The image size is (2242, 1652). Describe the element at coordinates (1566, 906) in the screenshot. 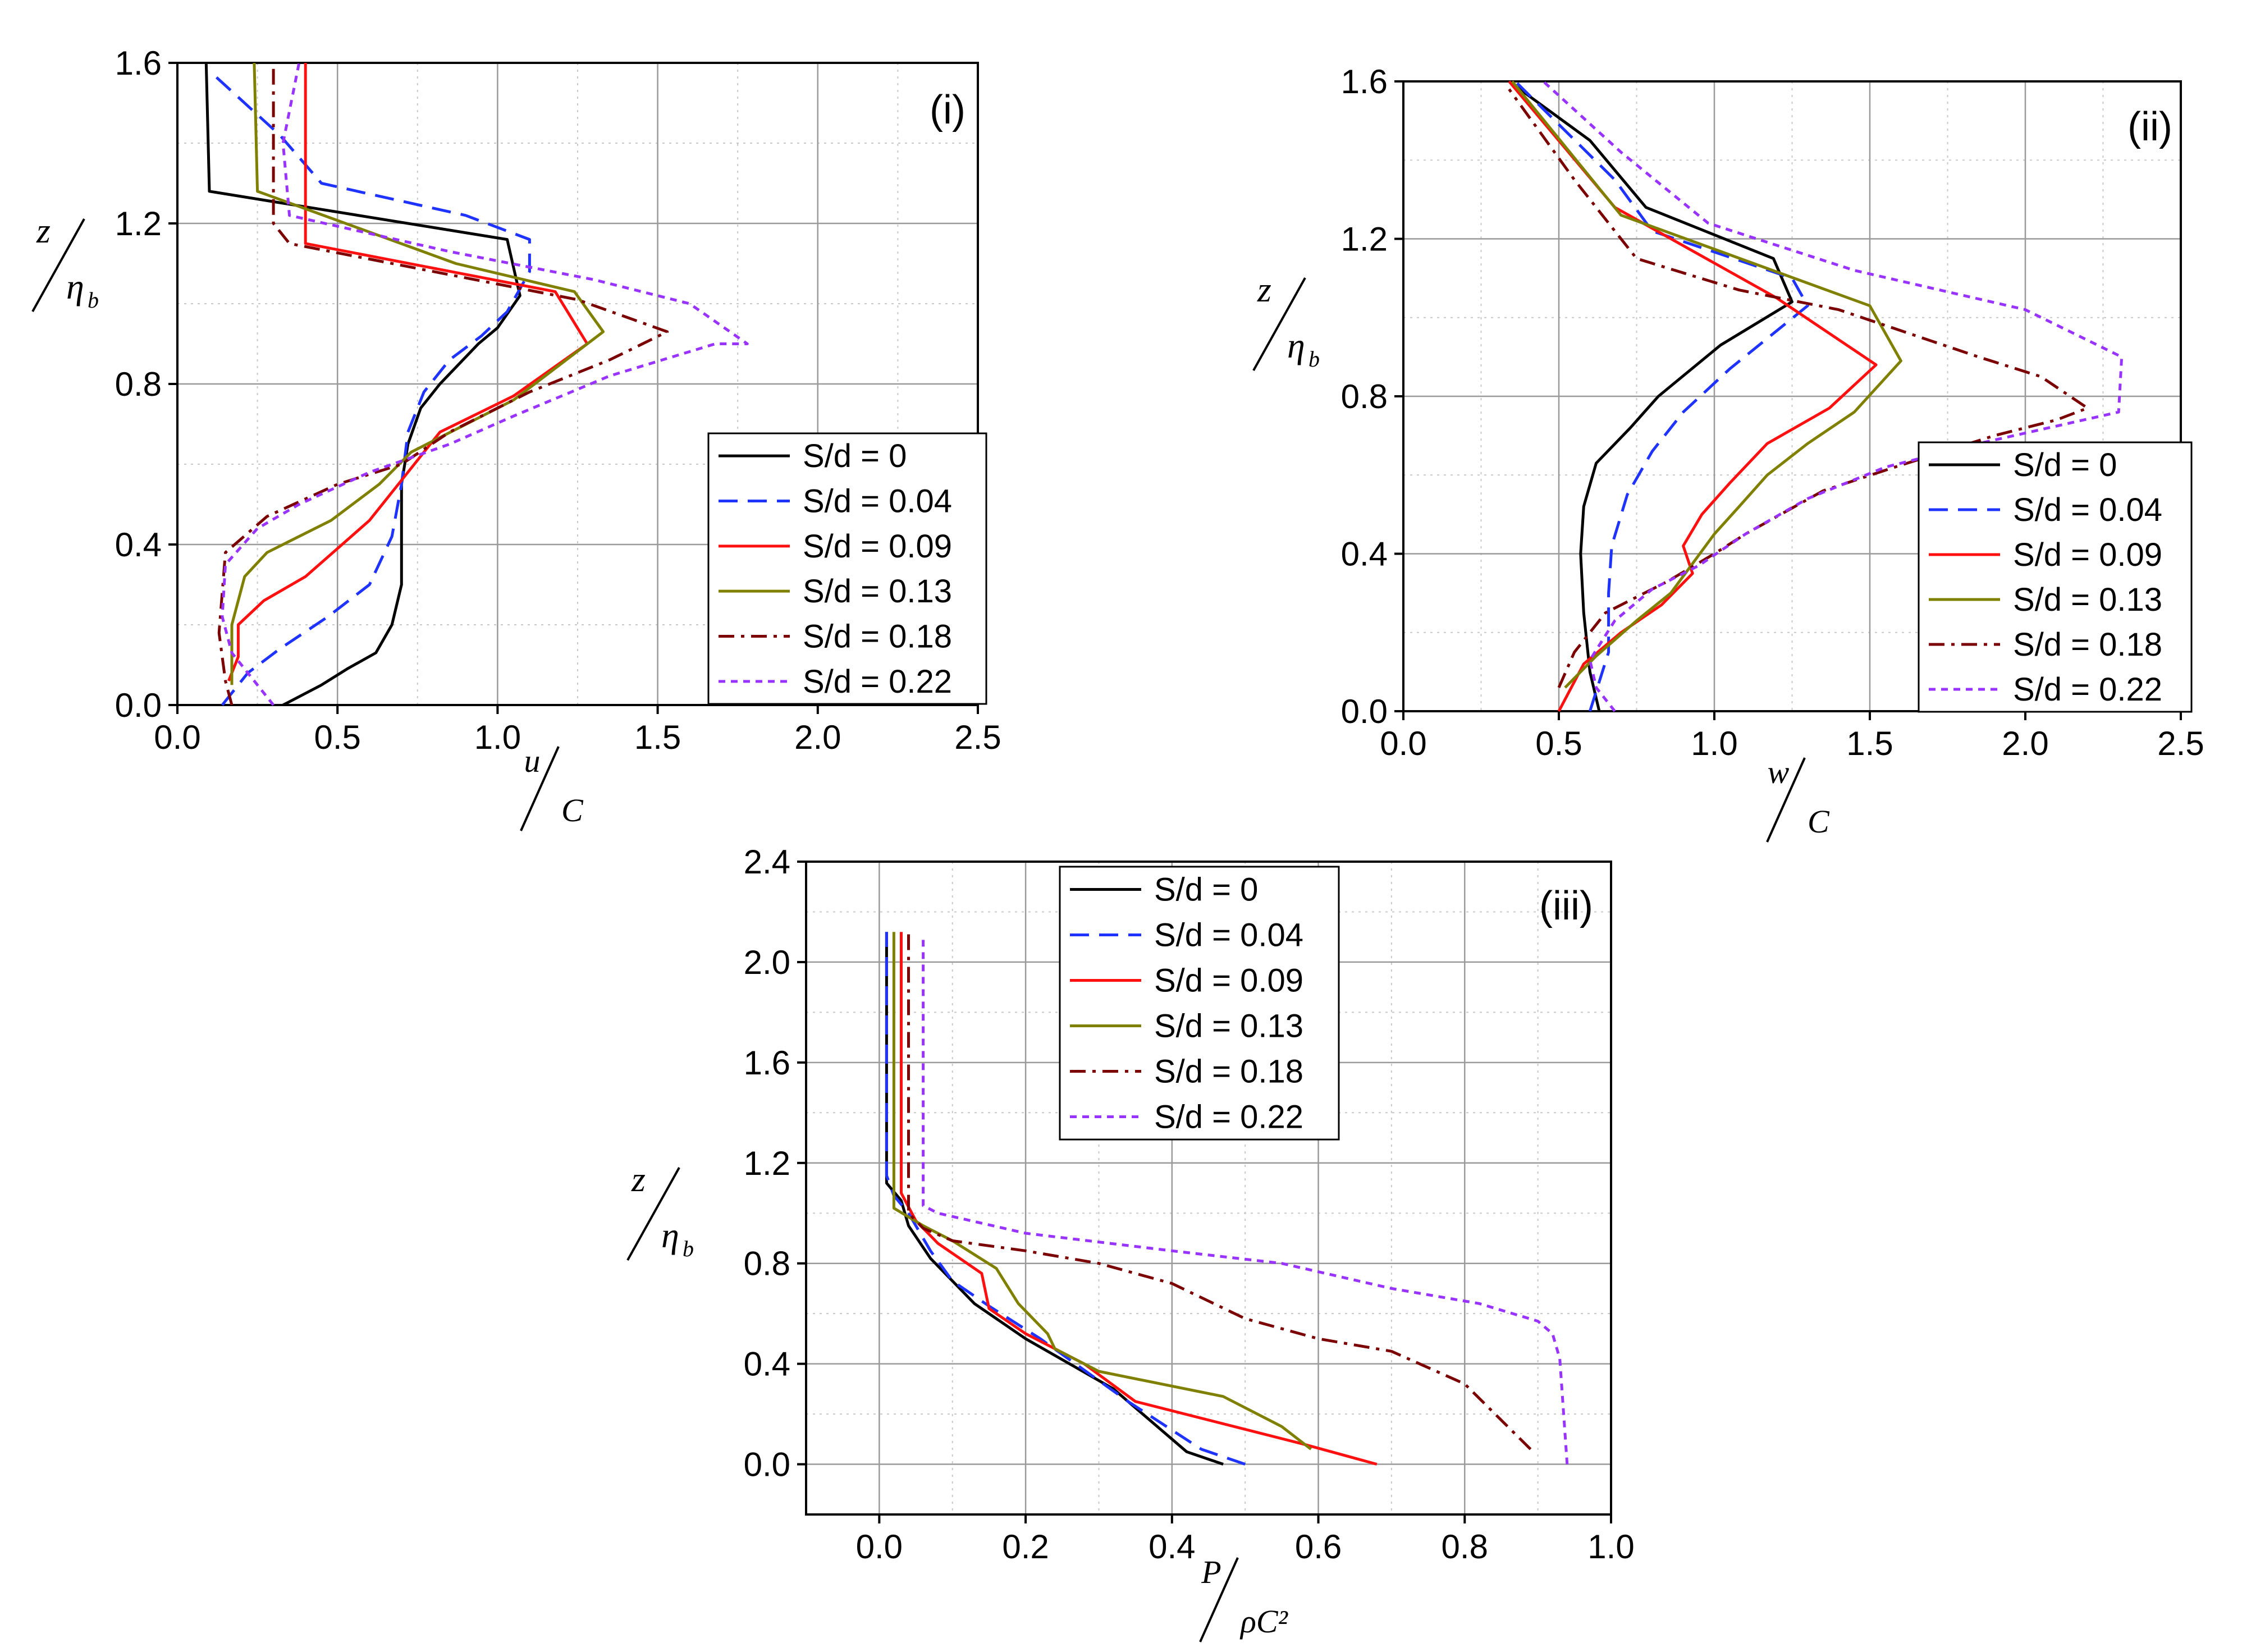

I see `panel-label: (iii)` at that location.